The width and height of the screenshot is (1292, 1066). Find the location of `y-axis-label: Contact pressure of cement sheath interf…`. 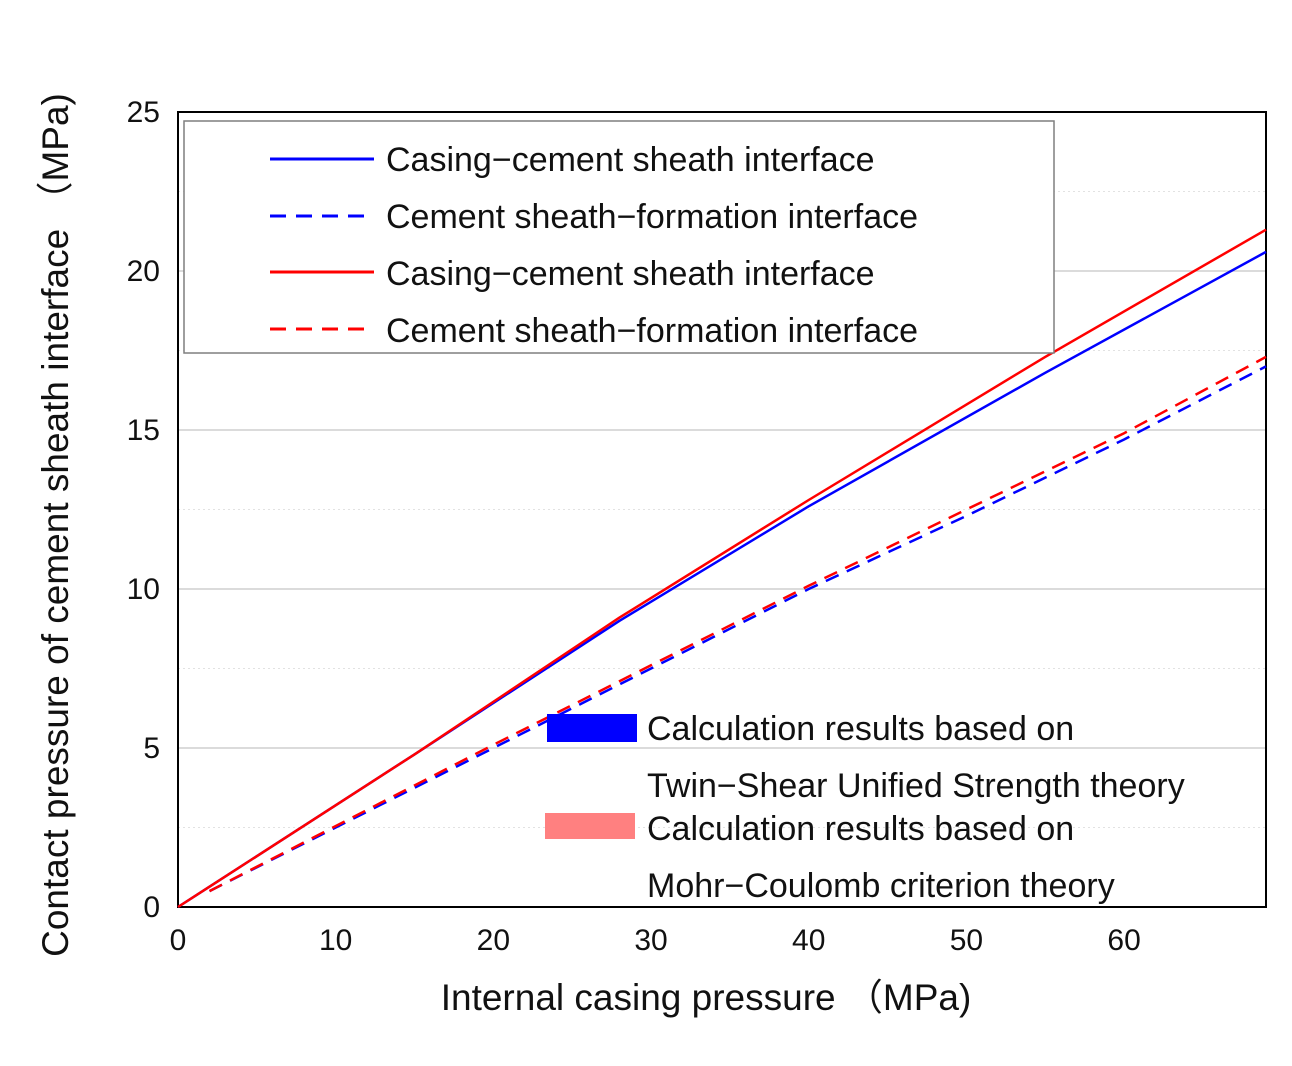

y-axis-label: Contact pressure of cement sheath interf… is located at coordinates (55, 525).